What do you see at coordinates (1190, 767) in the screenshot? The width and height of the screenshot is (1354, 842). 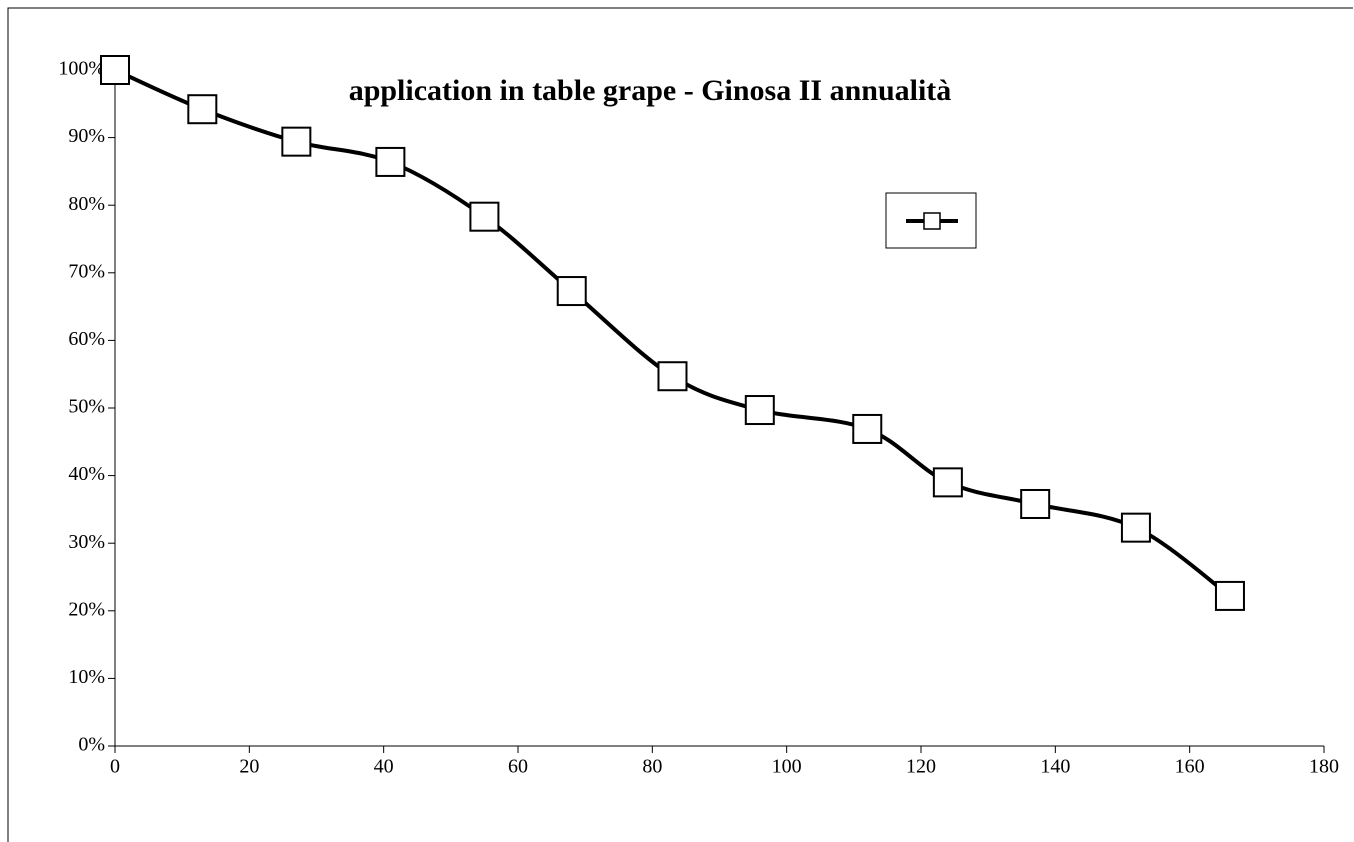 I see `x-tick-label: 160` at bounding box center [1190, 767].